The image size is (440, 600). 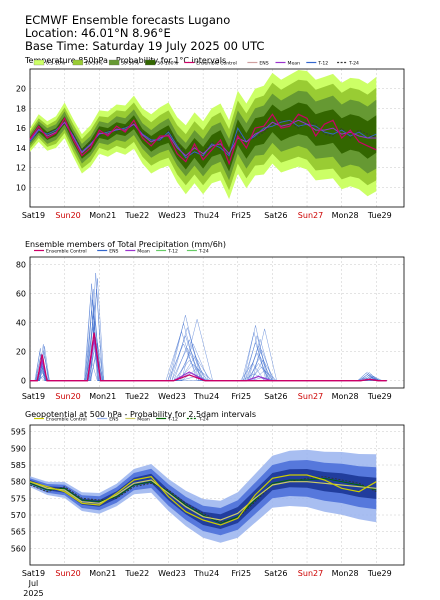 What do you see at coordinates (18, 532) in the screenshot?
I see `y-tick-label: 565` at bounding box center [18, 532].